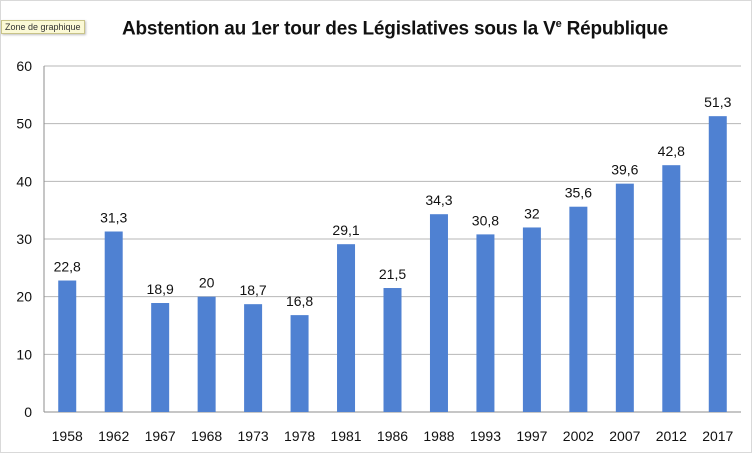 The width and height of the screenshot is (754, 455). I want to click on y-tick-label: 20, so click(24, 297).